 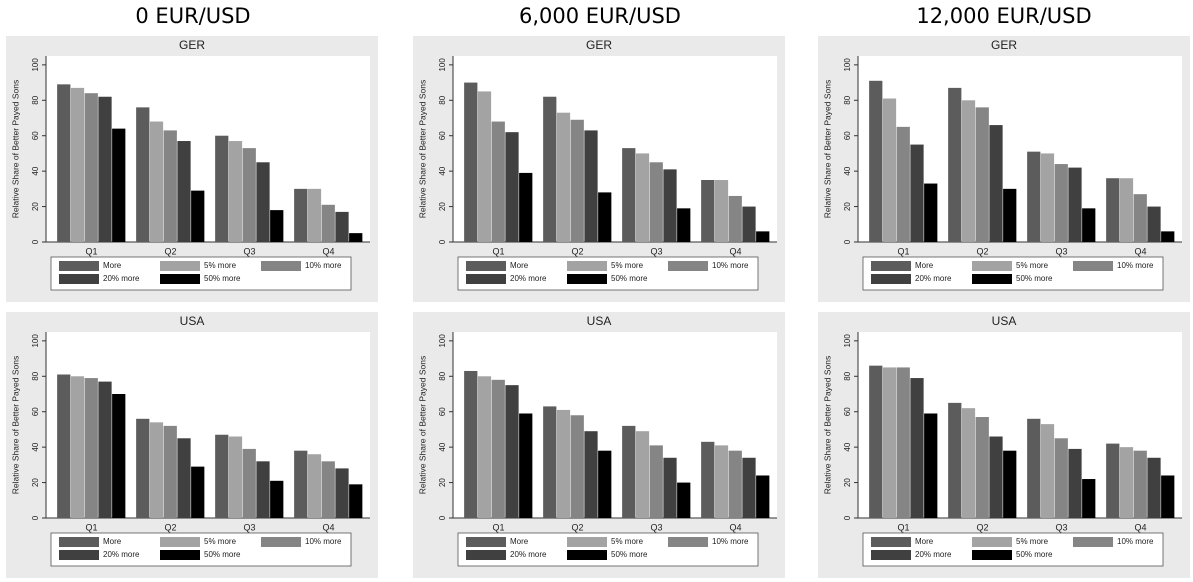 What do you see at coordinates (422, 425) in the screenshot?
I see `y-axis-label: Relative Share of Better Payed Sons` at bounding box center [422, 425].